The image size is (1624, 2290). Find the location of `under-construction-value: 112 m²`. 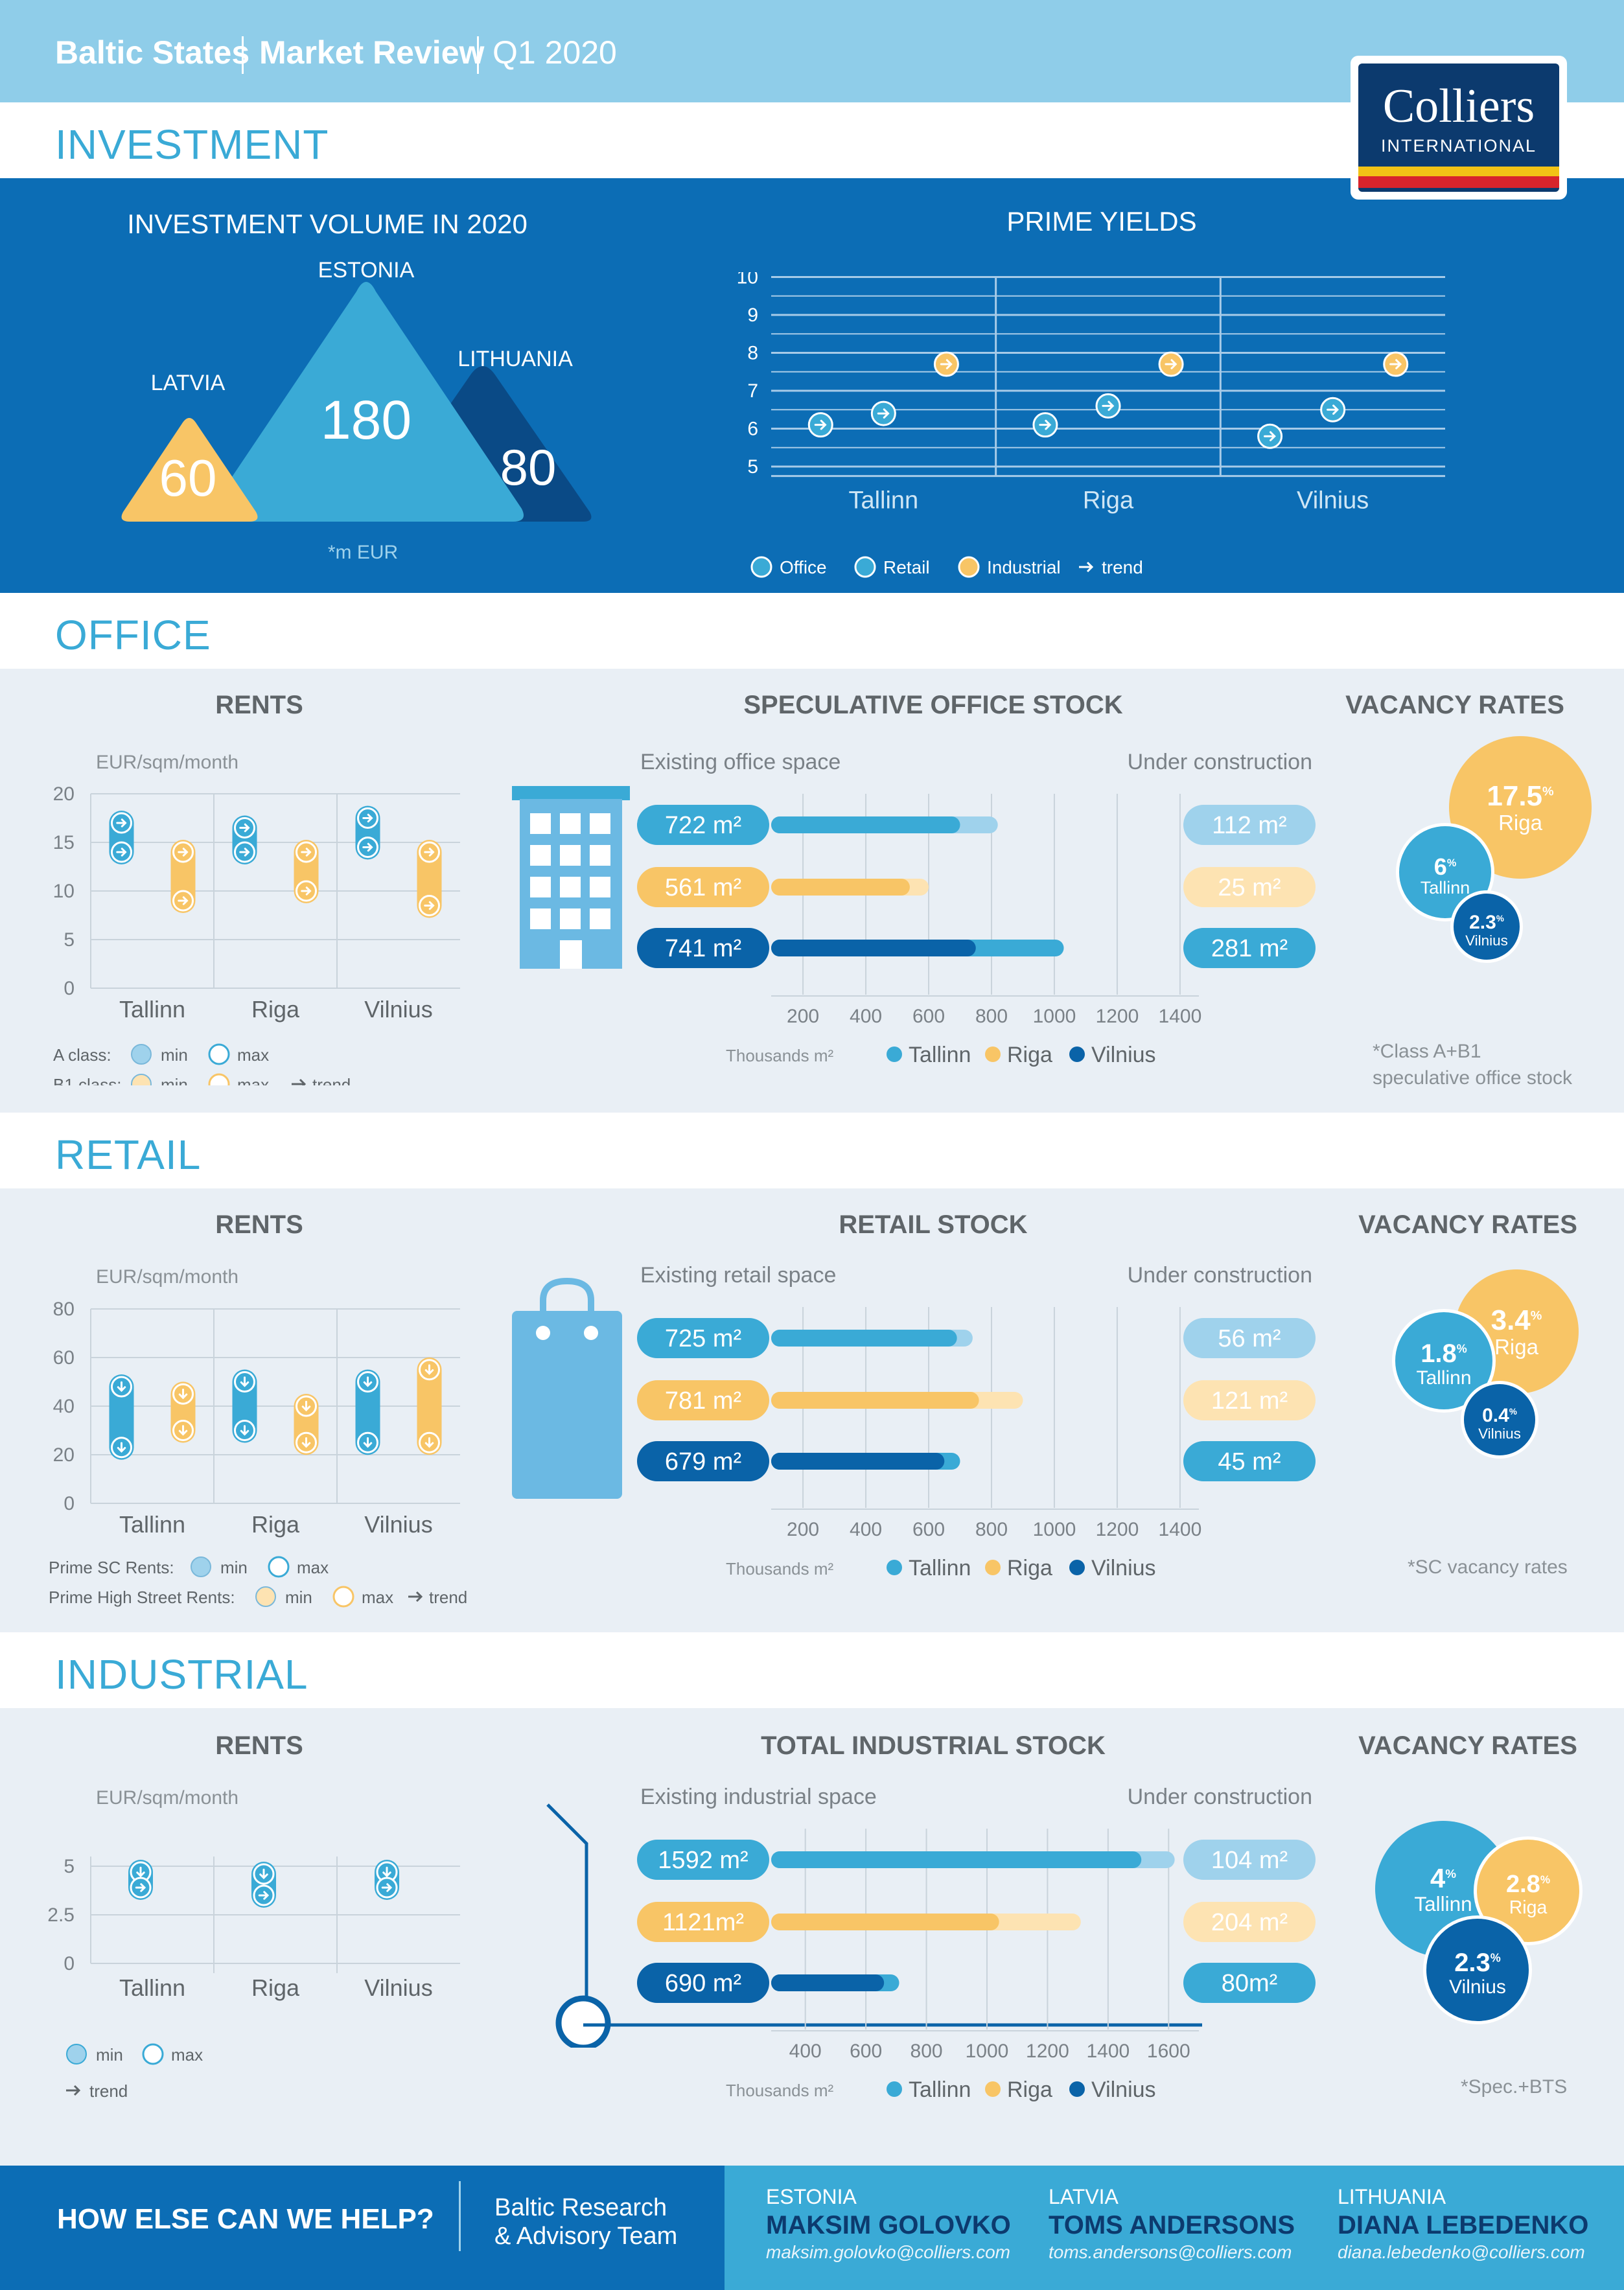

under-construction-value: 112 m² is located at coordinates (1249, 825).